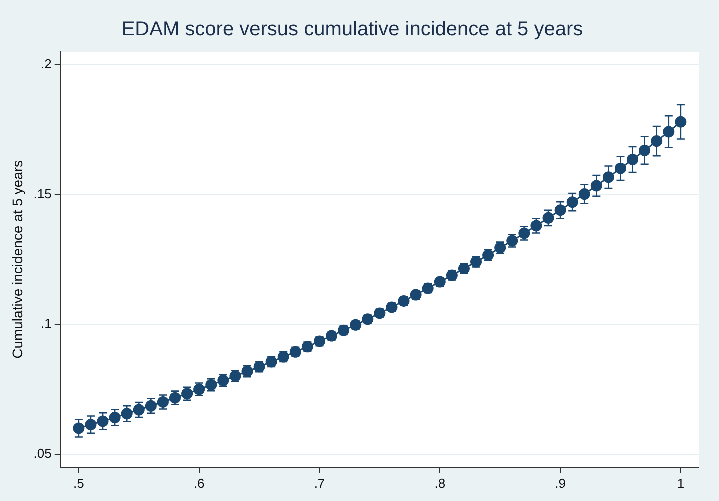 The height and width of the screenshot is (501, 719). What do you see at coordinates (681, 483) in the screenshot?
I see `x-tick-label: 1` at bounding box center [681, 483].